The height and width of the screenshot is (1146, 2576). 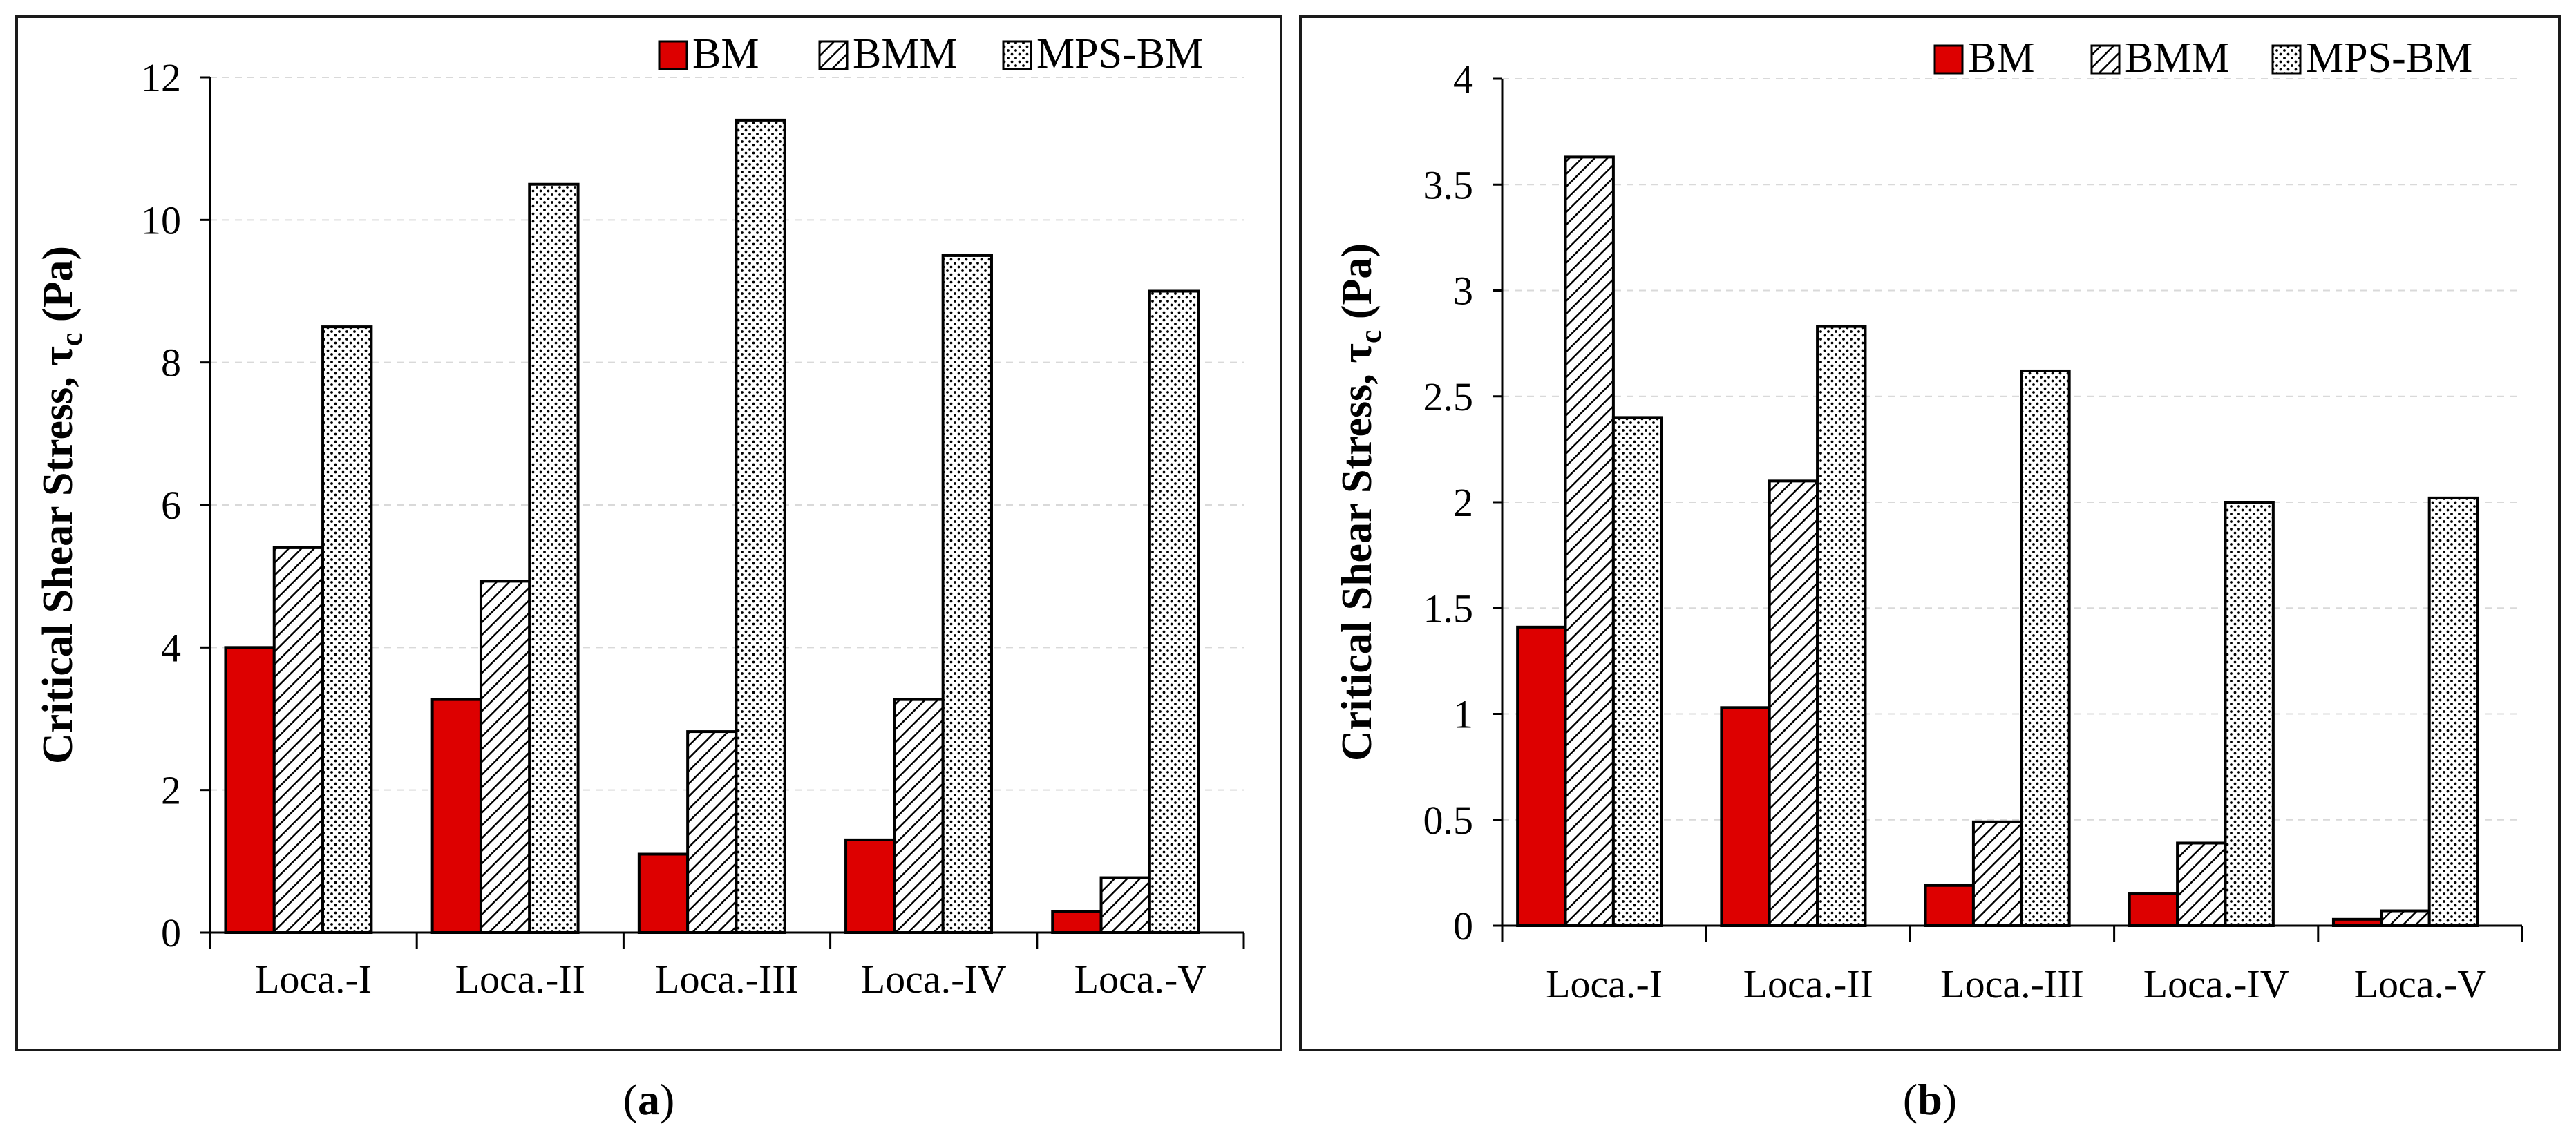 What do you see at coordinates (1448, 184) in the screenshot?
I see `chart-b-ytick-label: 3.5` at bounding box center [1448, 184].